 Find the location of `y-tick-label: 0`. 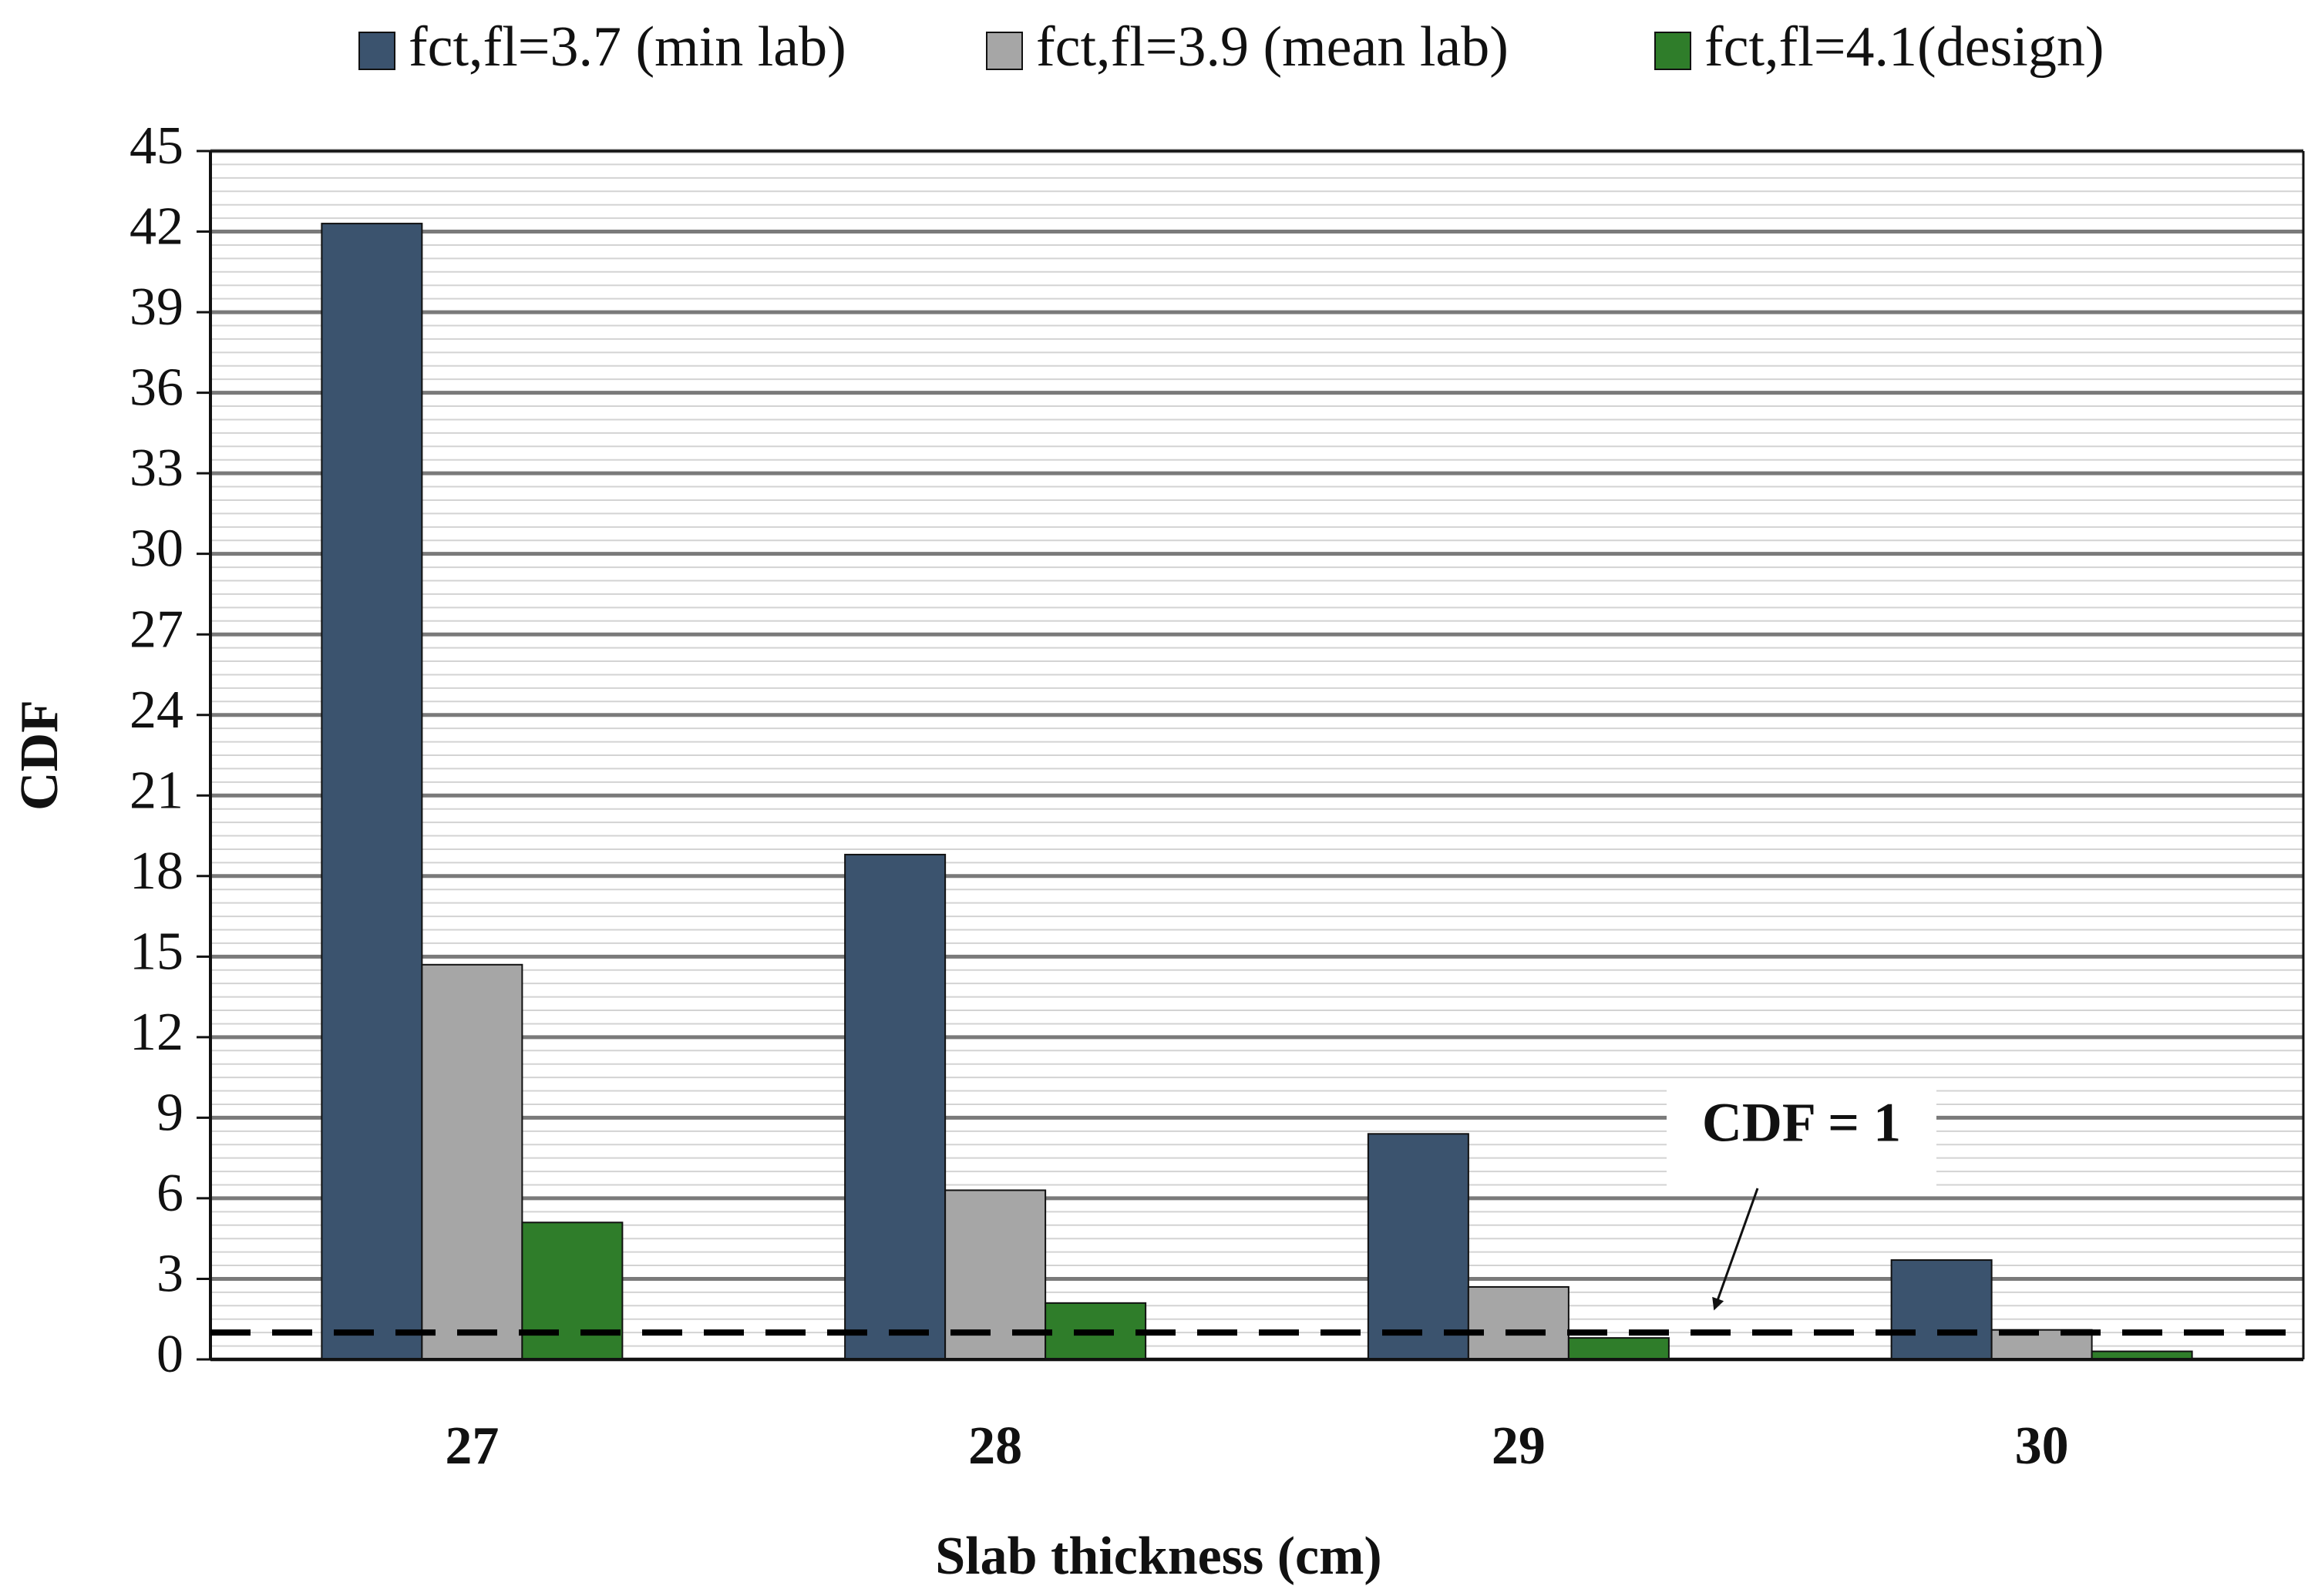

y-tick-label: 0 is located at coordinates (170, 1354).